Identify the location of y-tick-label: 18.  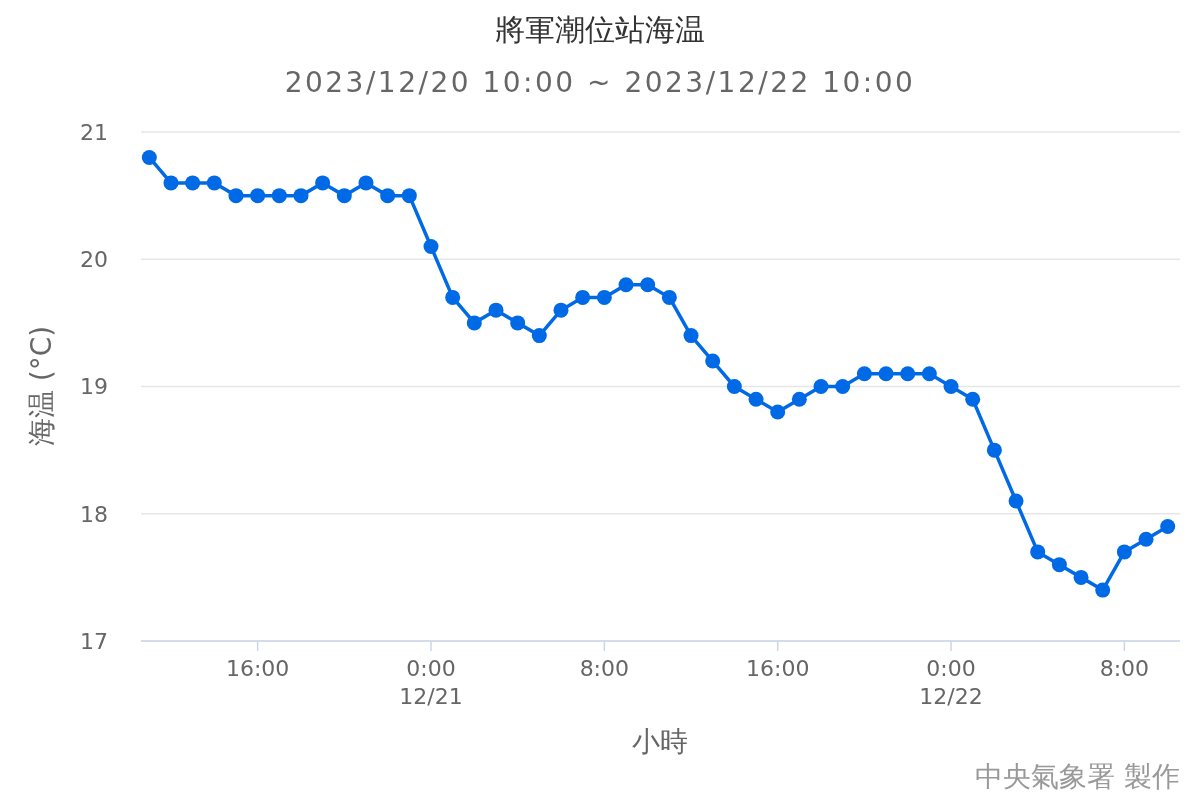
(94, 514).